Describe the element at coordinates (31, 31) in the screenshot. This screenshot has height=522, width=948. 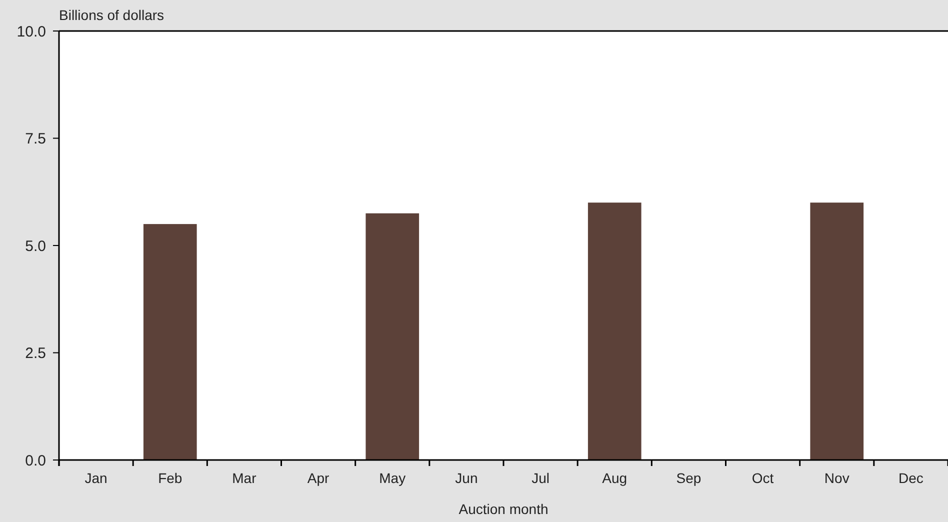
I see `y-tick-label: 10.0` at that location.